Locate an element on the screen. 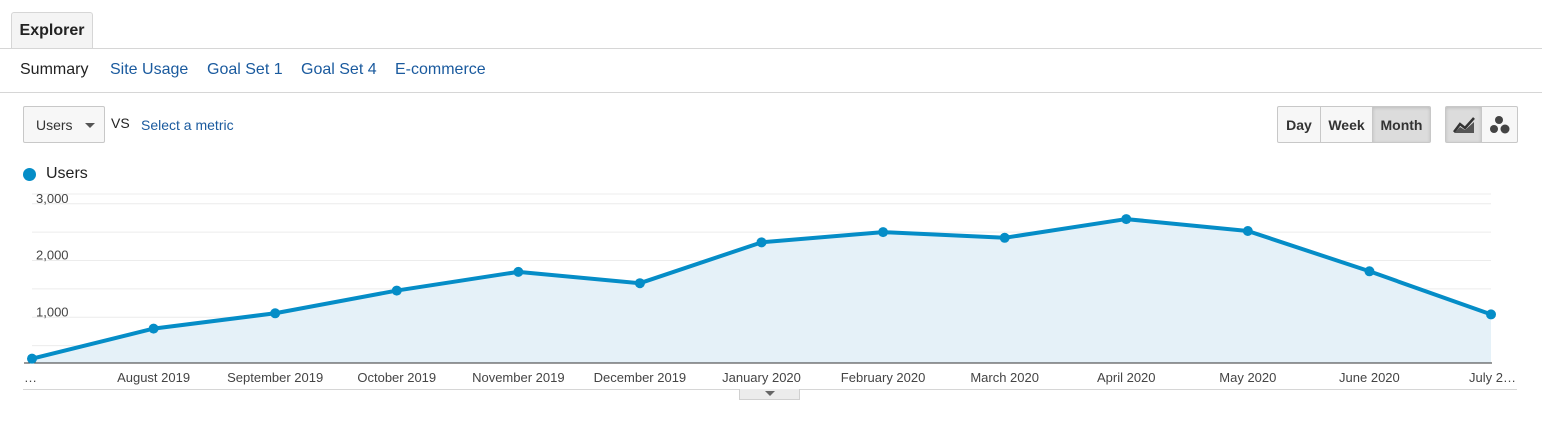 This screenshot has width=1549, height=425. metric-dropdown-label: Users is located at coordinates (54, 125).